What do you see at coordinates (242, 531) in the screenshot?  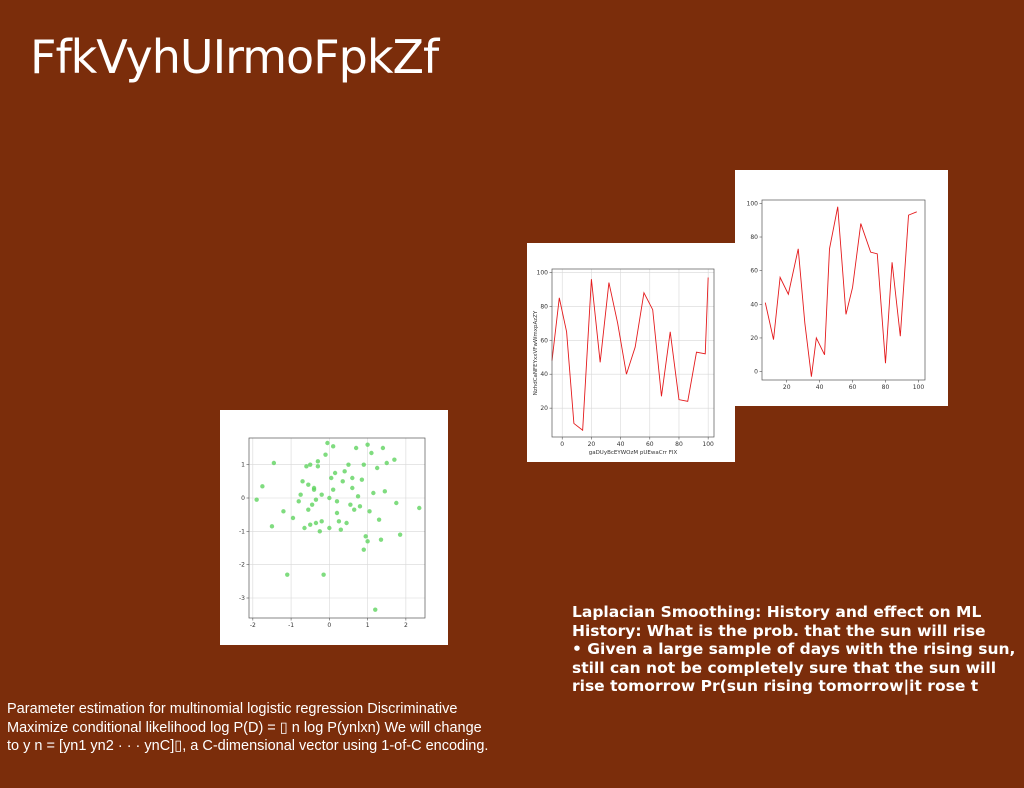 I see `y-tick-label: -1` at bounding box center [242, 531].